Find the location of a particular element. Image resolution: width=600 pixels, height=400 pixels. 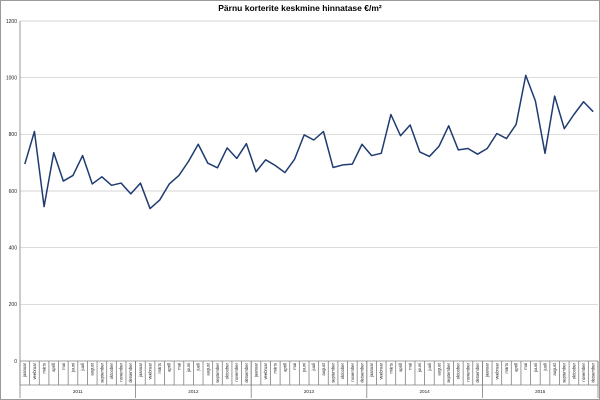

y-tick-labels: 0 200 400 600 800 1000 1200 is located at coordinates (11, 192).